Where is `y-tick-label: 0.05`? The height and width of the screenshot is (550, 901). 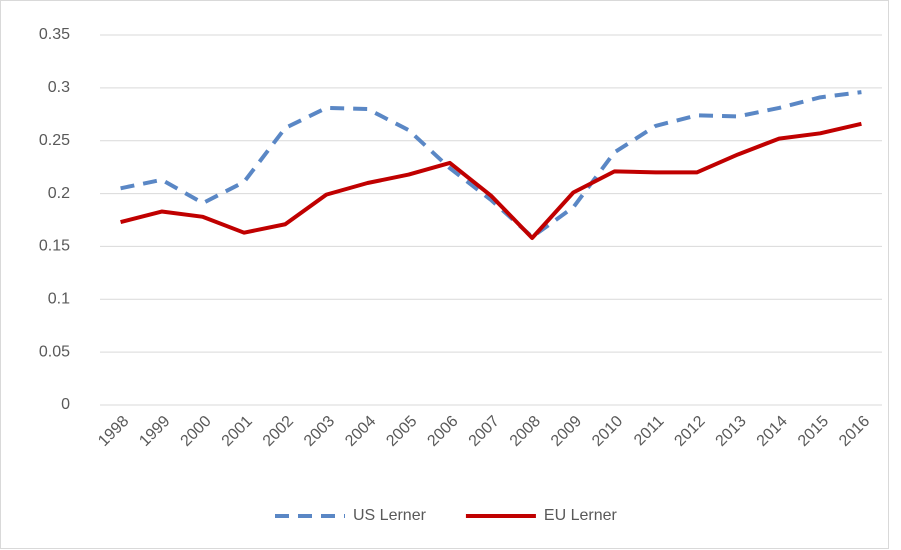 y-tick-label: 0.05 is located at coordinates (54, 351).